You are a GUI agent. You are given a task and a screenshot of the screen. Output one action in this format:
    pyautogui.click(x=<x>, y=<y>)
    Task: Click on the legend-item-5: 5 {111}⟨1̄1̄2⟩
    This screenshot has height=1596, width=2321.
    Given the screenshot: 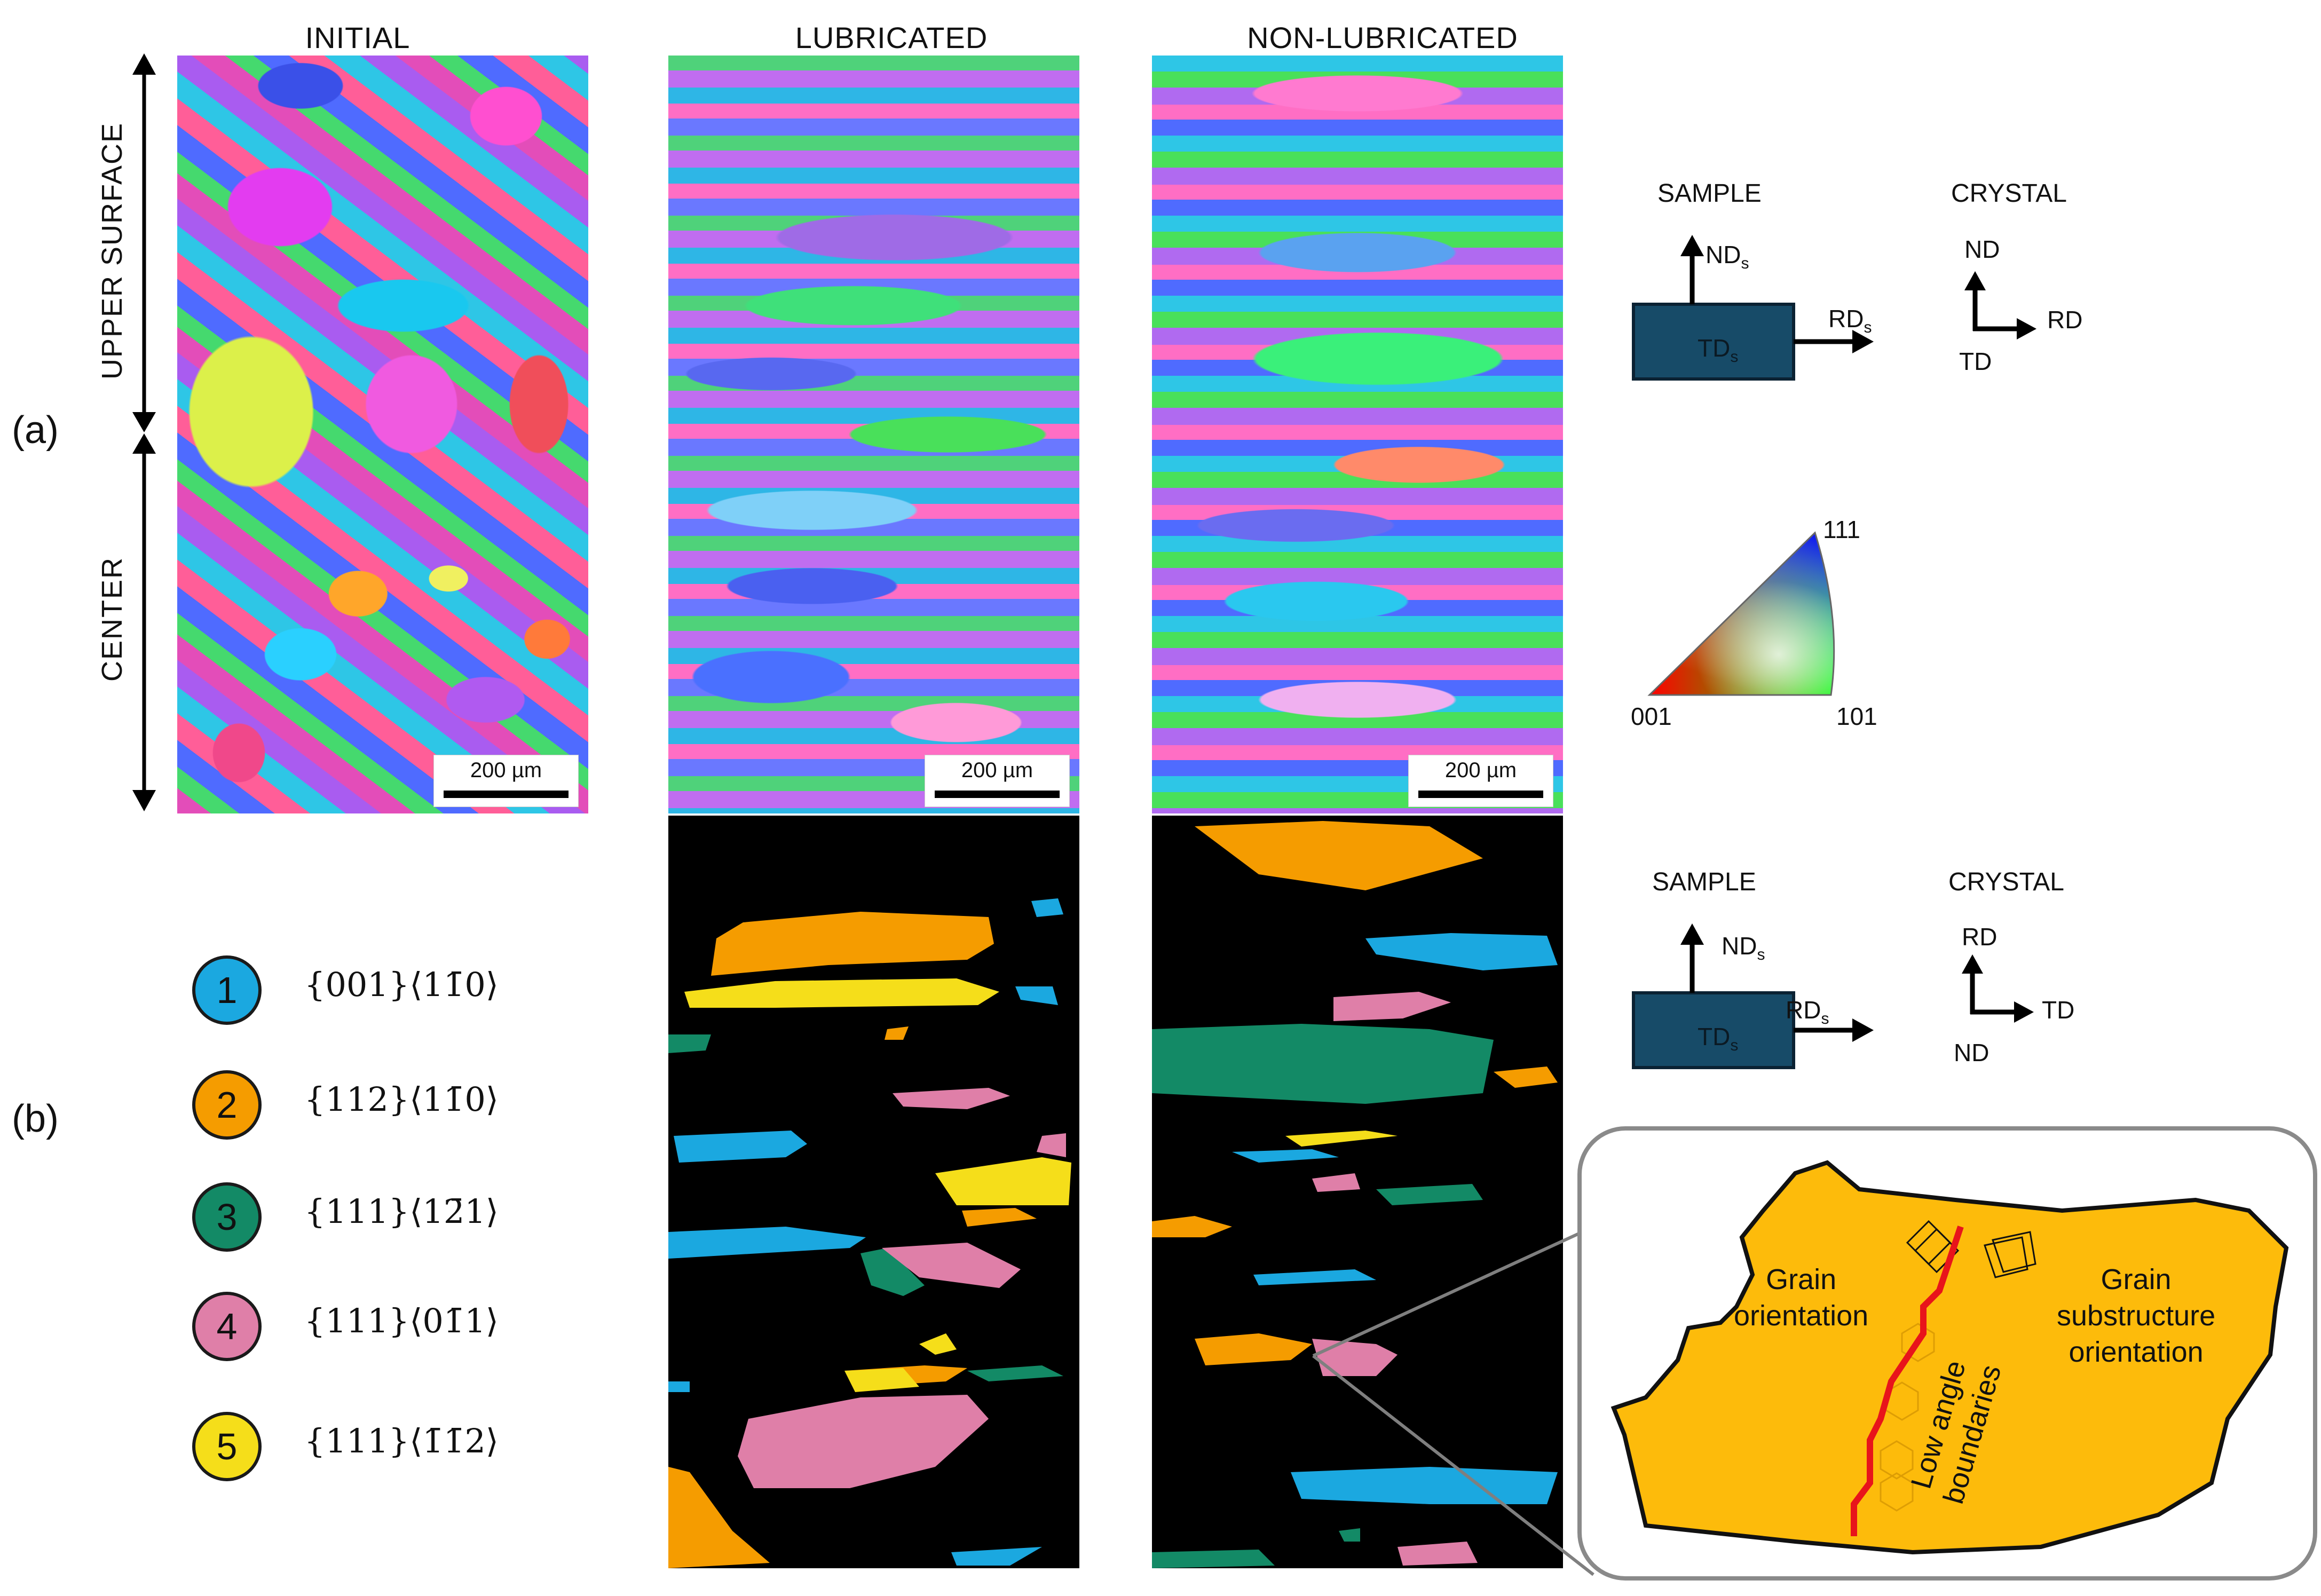 What is the action you would take?
    pyautogui.click(x=379, y=1446)
    